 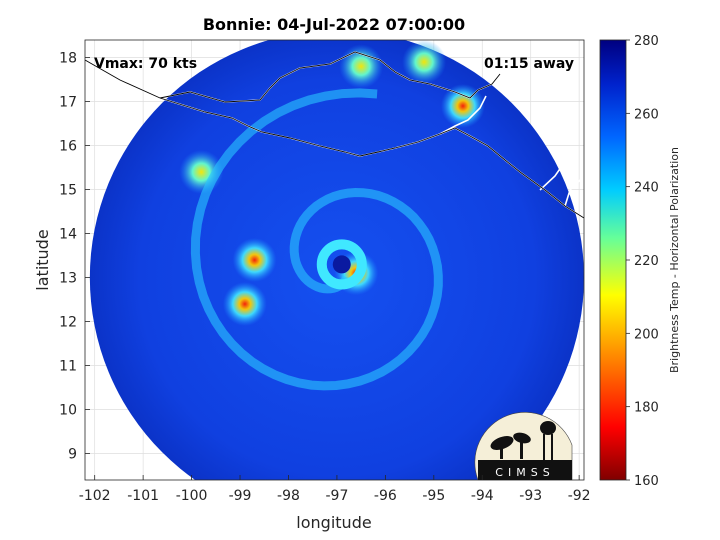 What do you see at coordinates (143, 496) in the screenshot?
I see `x-tick-label: -101` at bounding box center [143, 496].